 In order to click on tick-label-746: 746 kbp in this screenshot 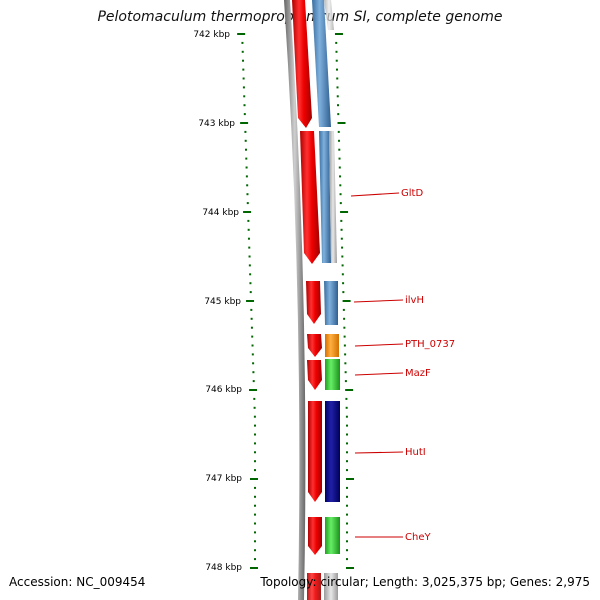, I will do `click(223, 390)`.